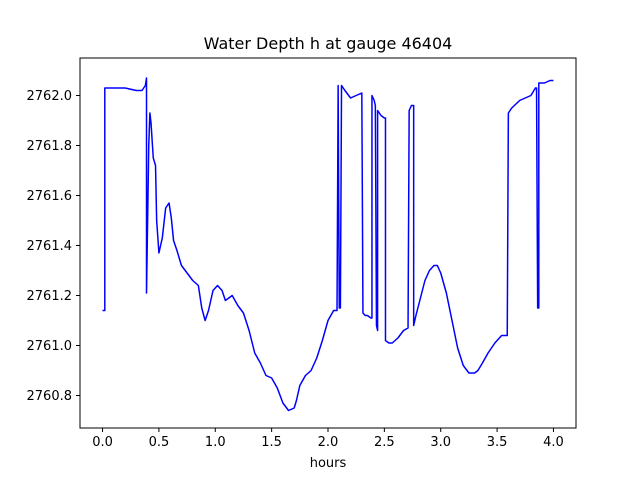  I want to click on x-tick-label: 0.0, so click(102, 442).